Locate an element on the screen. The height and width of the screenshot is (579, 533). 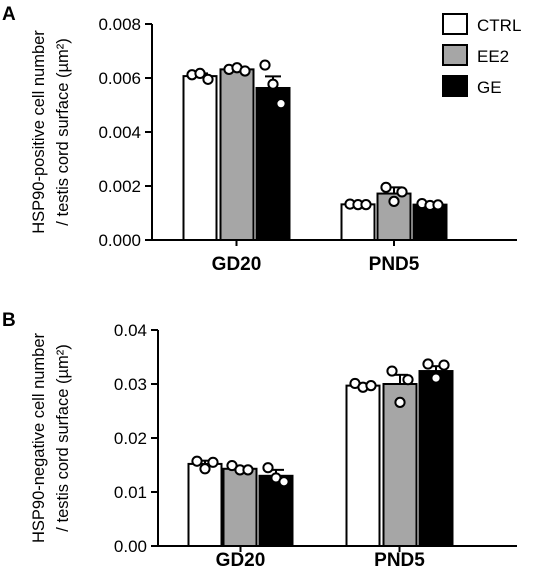
y-tick-label: 0.002 is located at coordinates (119, 186).